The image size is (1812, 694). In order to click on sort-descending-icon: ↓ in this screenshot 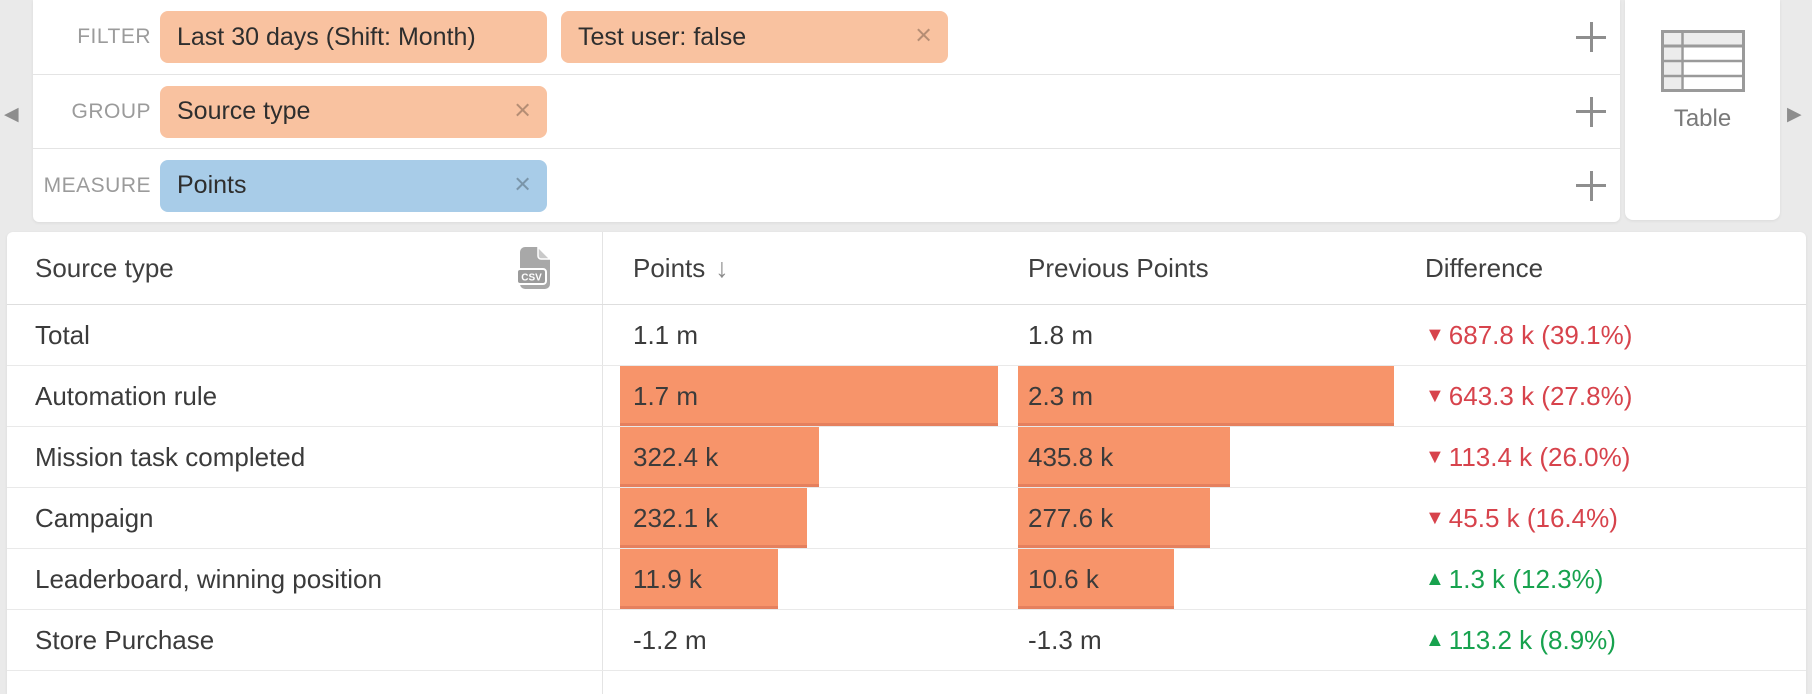, I will do `click(722, 268)`.